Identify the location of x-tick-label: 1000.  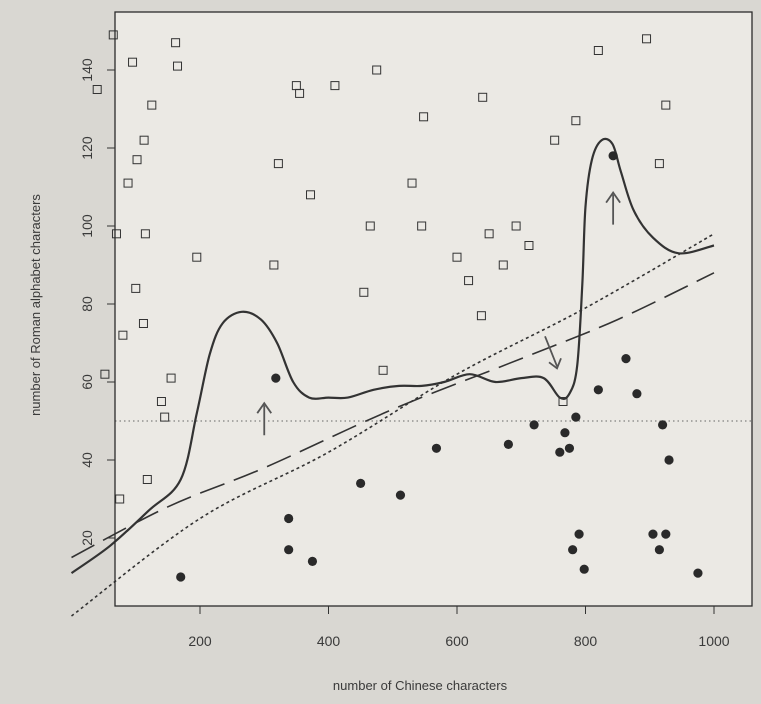
(713, 641).